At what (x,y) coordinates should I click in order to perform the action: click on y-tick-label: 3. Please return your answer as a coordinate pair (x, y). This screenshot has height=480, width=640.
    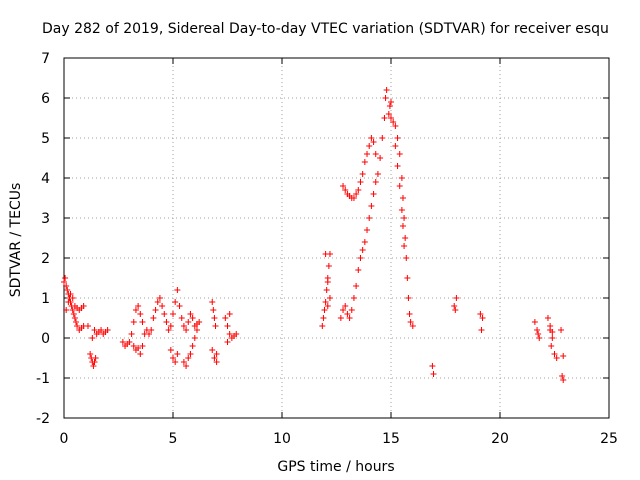
    Looking at the image, I should click on (45, 219).